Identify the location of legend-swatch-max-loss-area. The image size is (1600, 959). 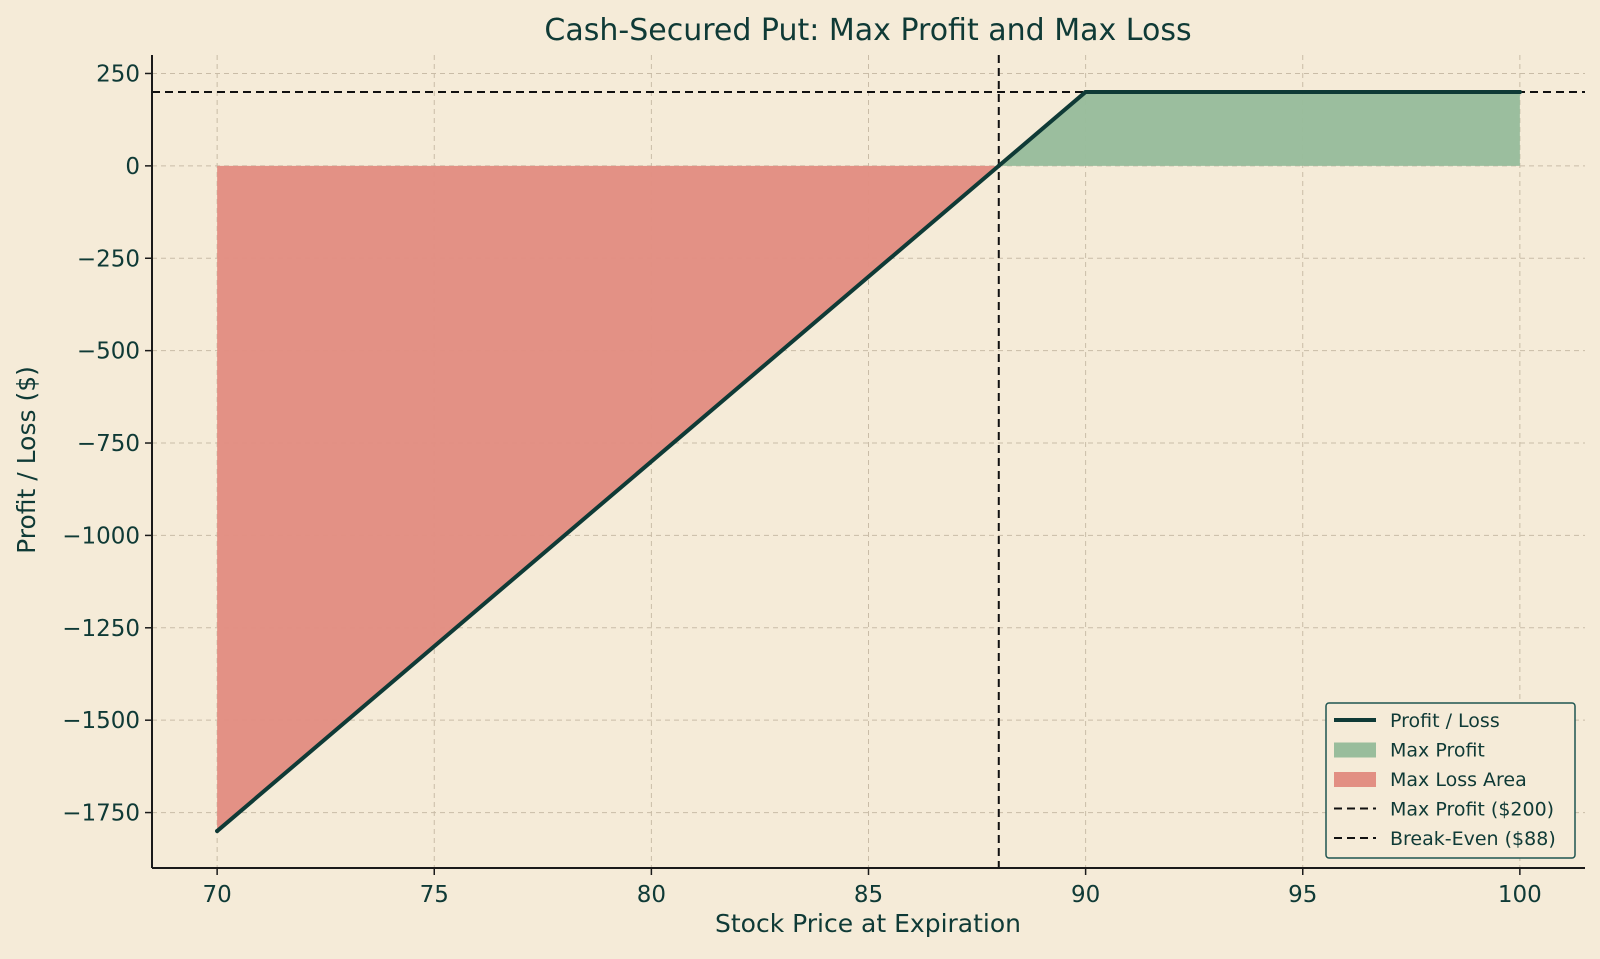
(1355, 779).